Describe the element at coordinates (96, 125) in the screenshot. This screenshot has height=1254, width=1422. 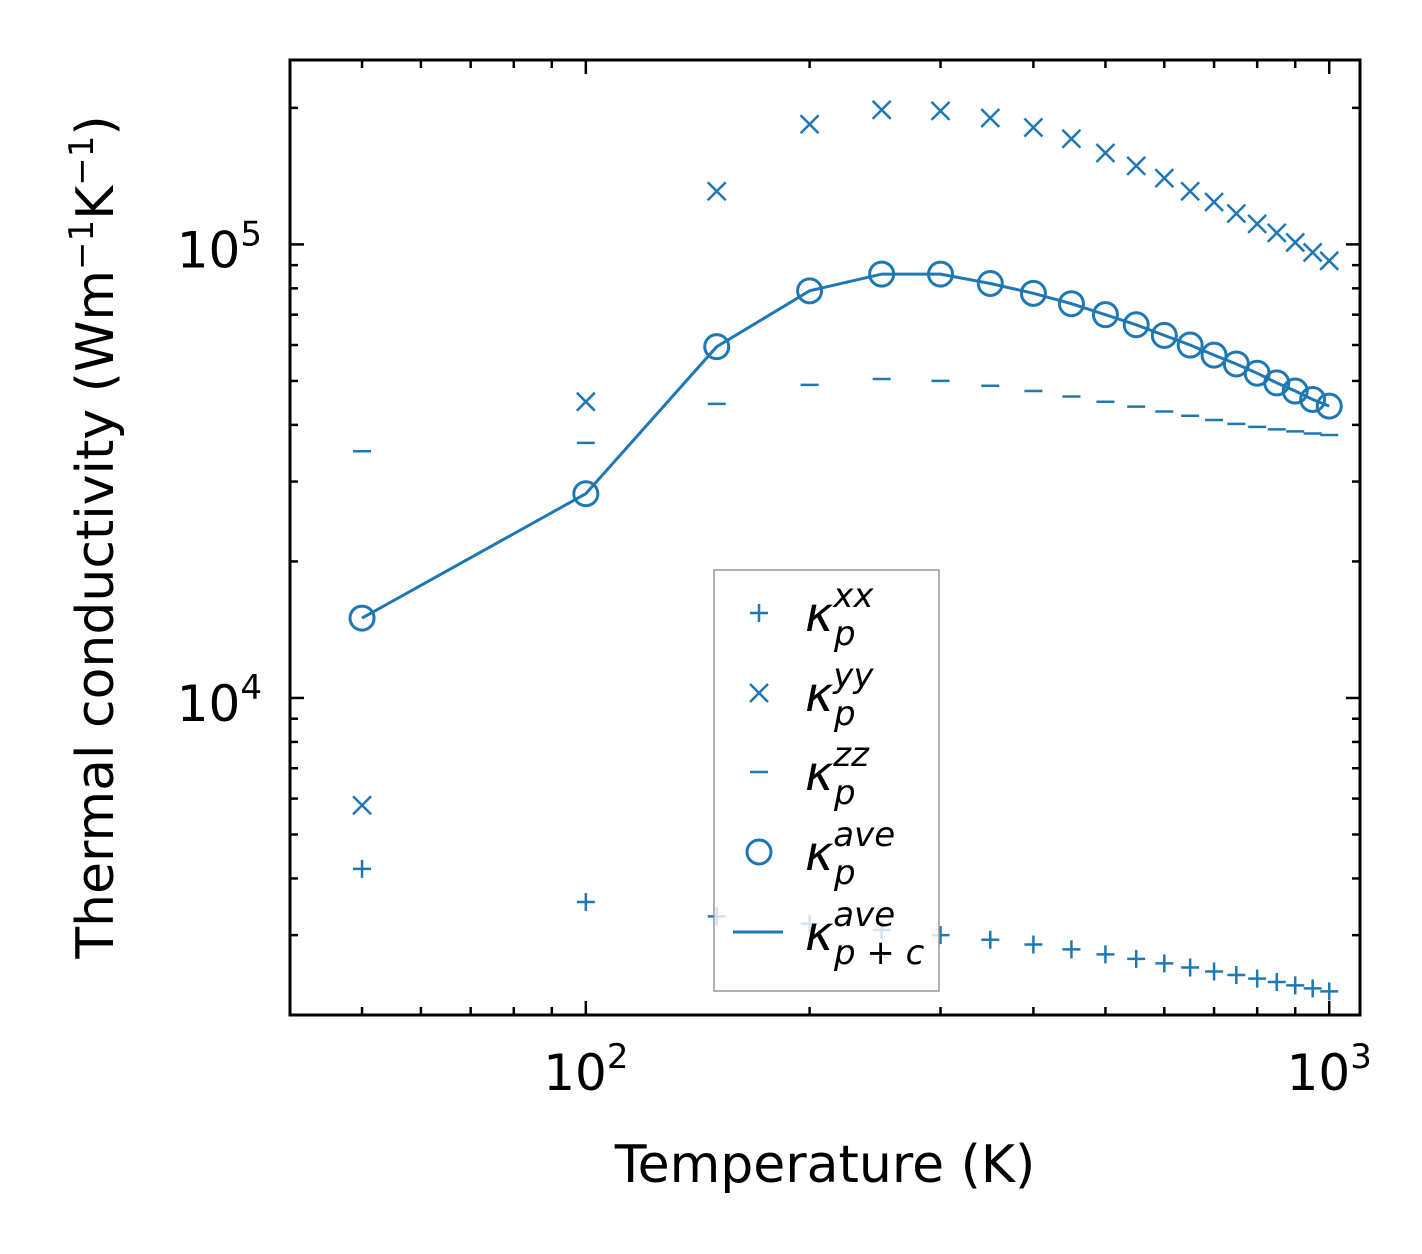
I see `y-axis-label-end: )` at that location.